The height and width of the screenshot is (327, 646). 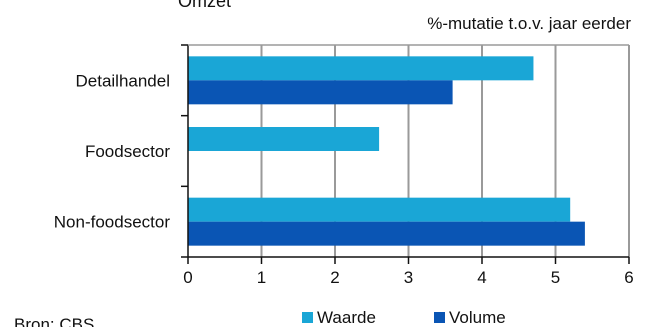 What do you see at coordinates (261, 277) in the screenshot?
I see `x-tick-label: 1` at bounding box center [261, 277].